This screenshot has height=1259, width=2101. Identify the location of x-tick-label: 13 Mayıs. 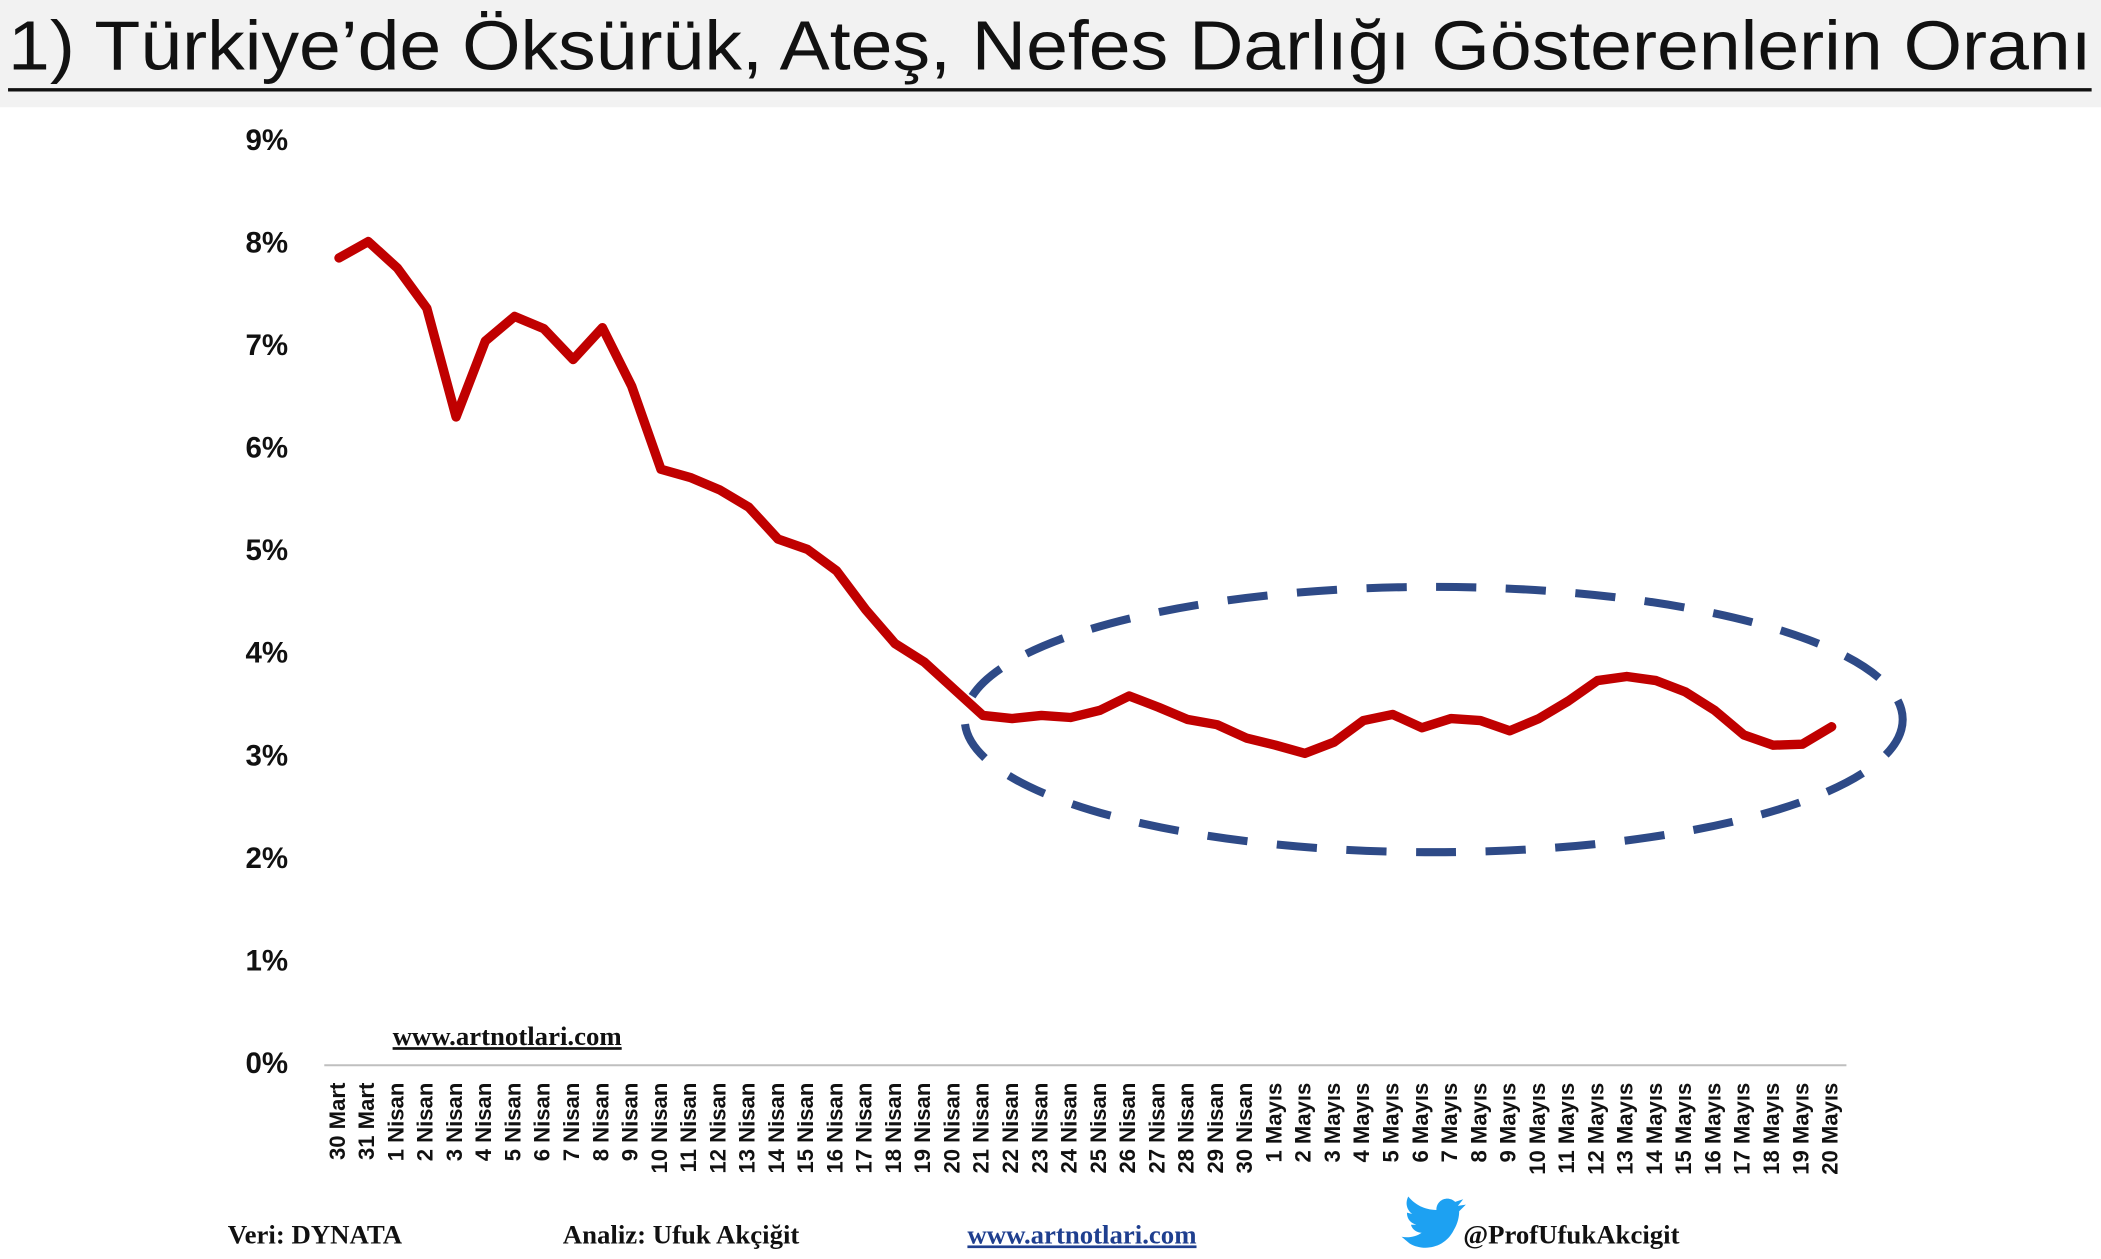
(1625, 1129).